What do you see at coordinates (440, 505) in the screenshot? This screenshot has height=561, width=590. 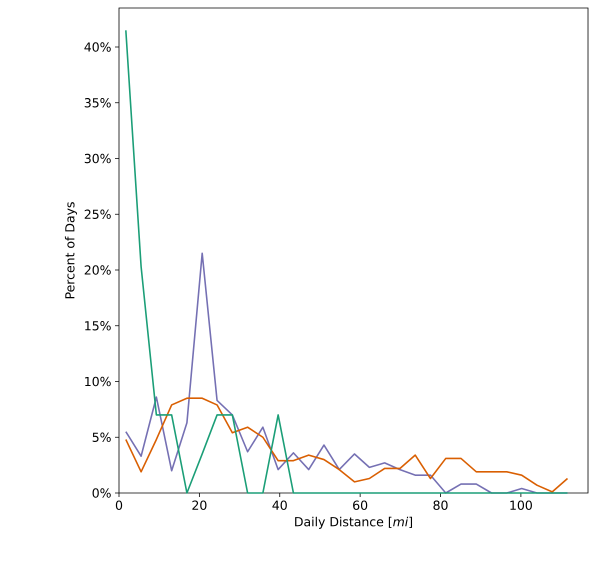 I see `x-tick-label: 80` at bounding box center [440, 505].